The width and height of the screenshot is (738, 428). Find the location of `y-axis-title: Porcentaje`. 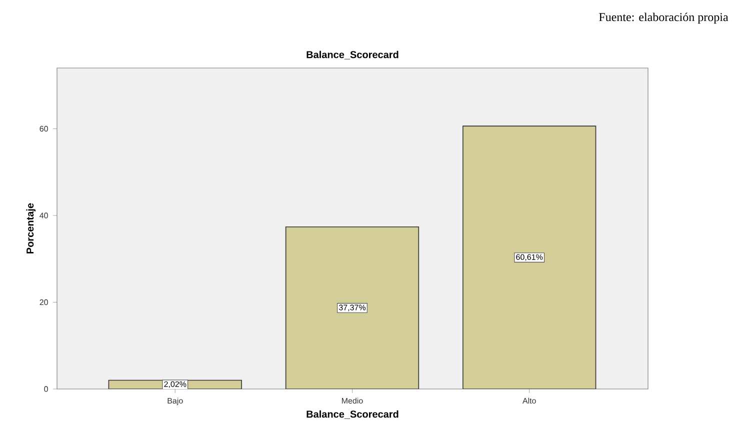

y-axis-title: Porcentaje is located at coordinates (31, 228).